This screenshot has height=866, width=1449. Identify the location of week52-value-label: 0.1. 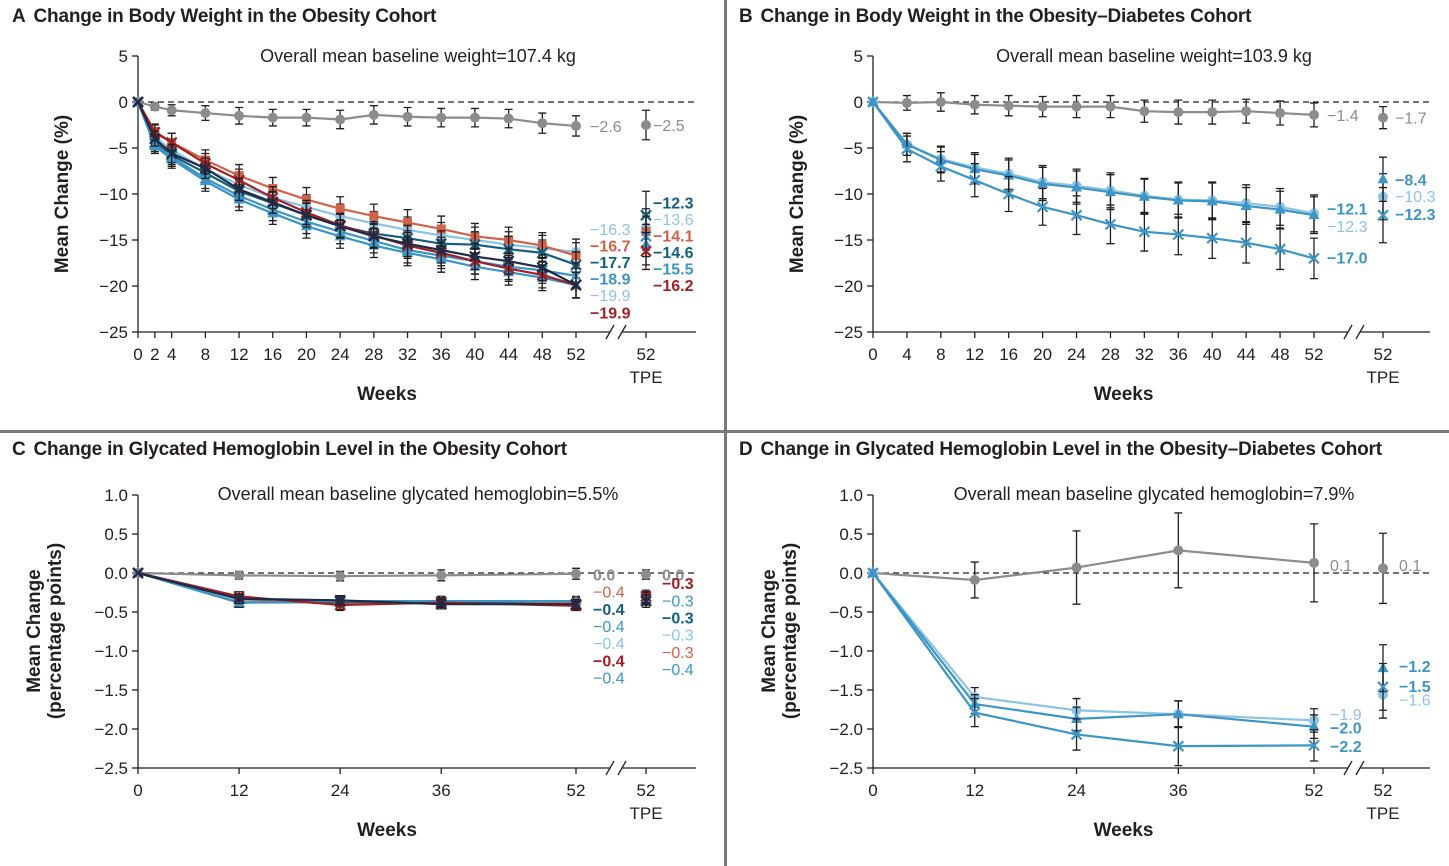
(1341, 566).